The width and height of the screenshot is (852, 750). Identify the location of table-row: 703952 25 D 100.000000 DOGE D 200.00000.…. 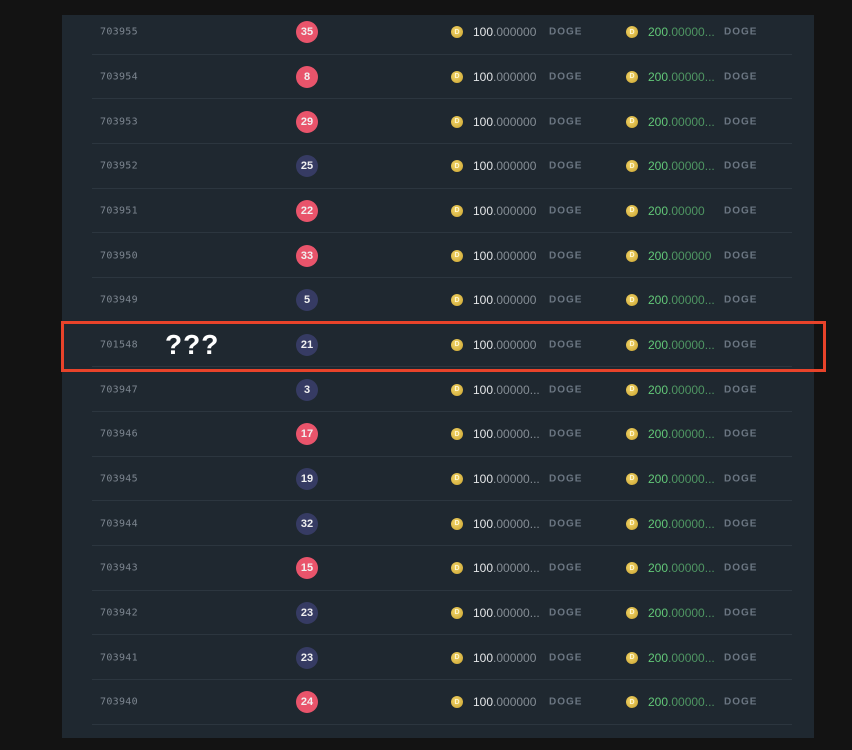
(438, 166).